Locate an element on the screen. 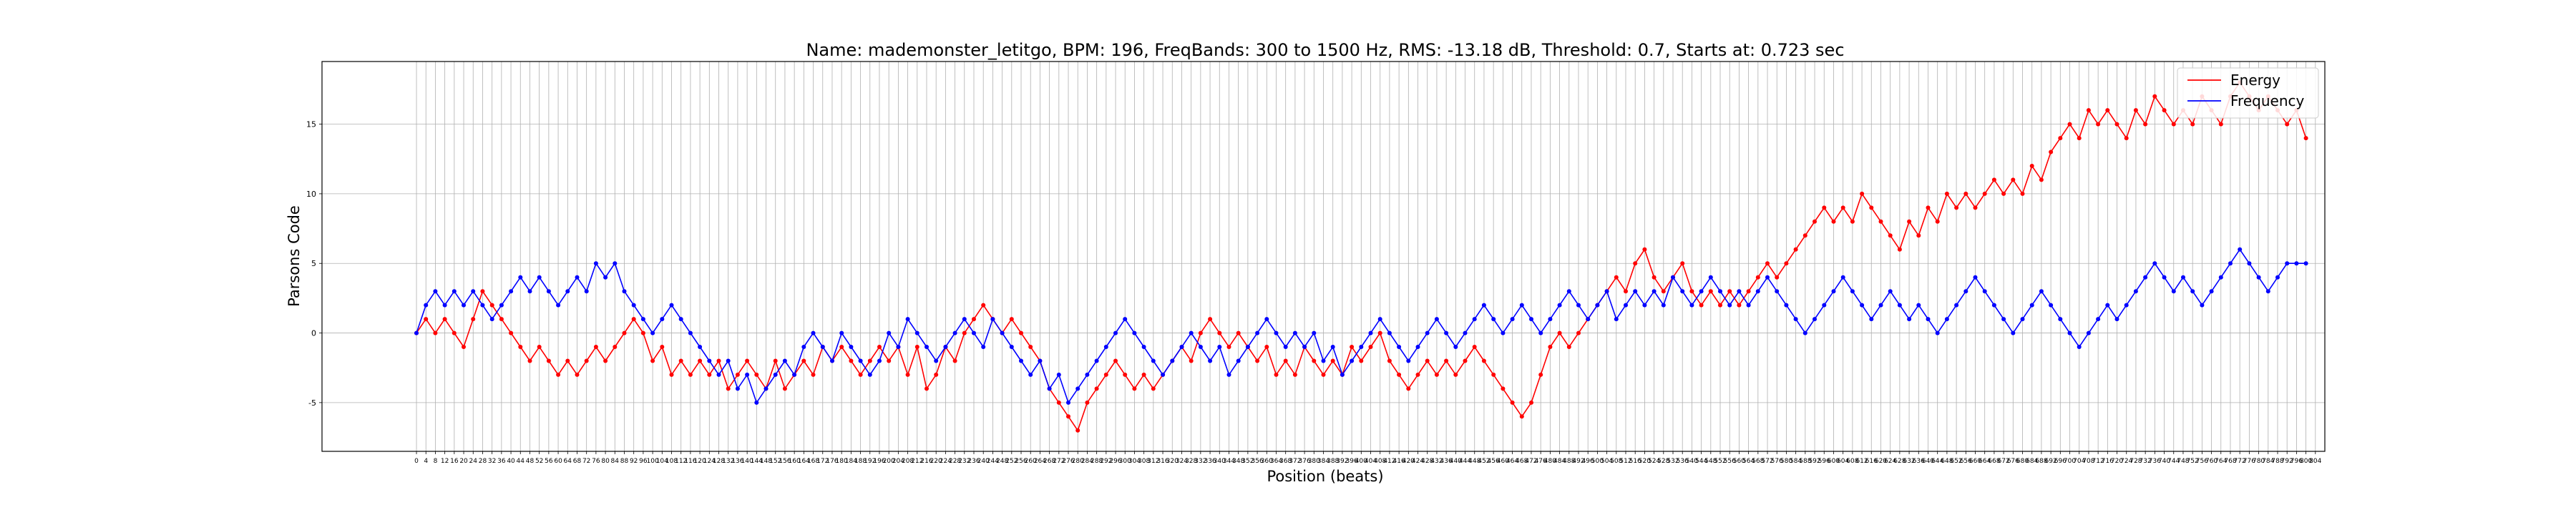  x-tick-label: 680 is located at coordinates (2022, 461).